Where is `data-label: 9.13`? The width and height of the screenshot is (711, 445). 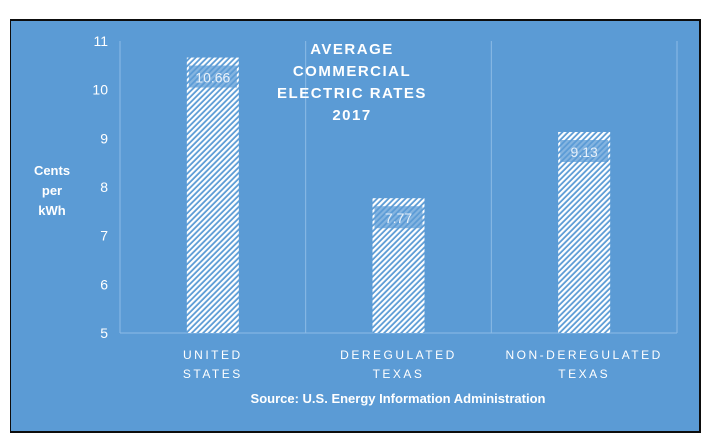
data-label: 9.13 is located at coordinates (584, 152).